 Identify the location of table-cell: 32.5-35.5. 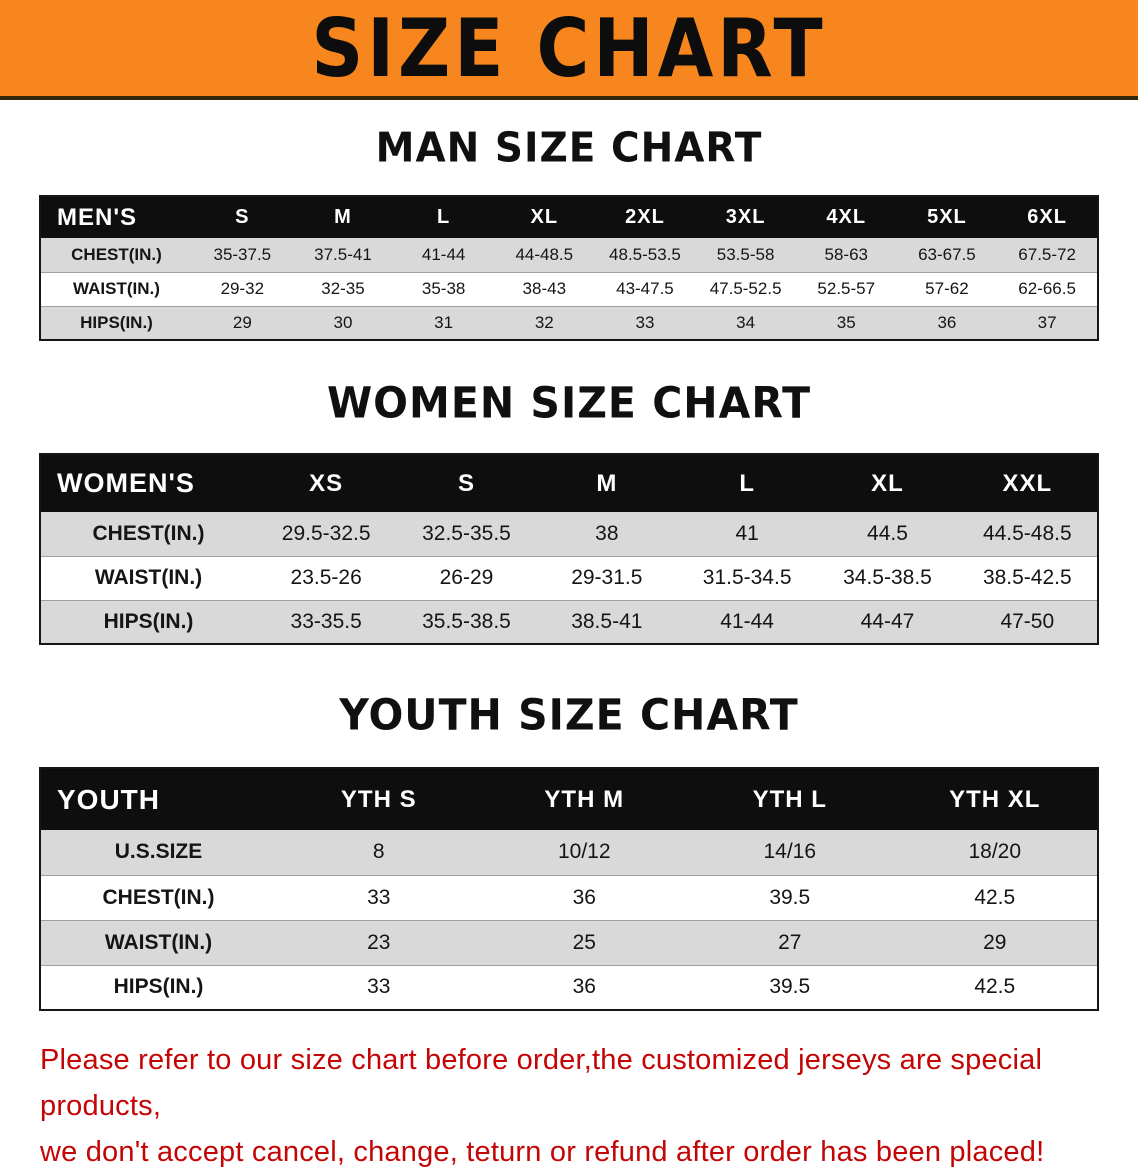
(466, 534).